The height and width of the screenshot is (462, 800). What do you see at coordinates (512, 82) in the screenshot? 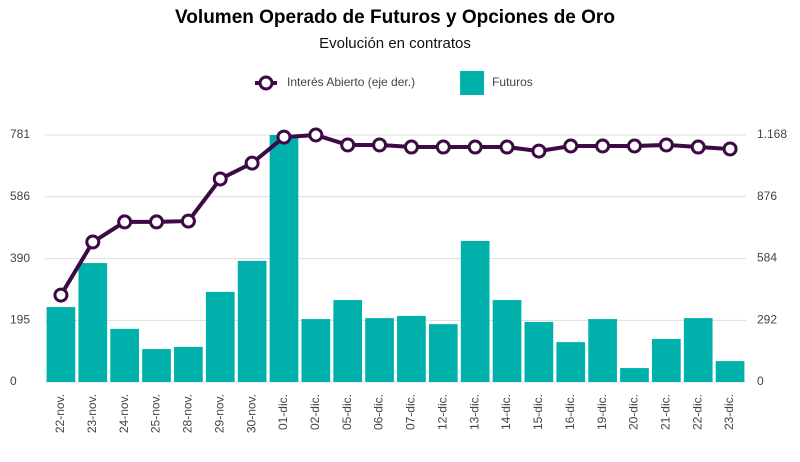
I see `legend-label: Futuros` at bounding box center [512, 82].